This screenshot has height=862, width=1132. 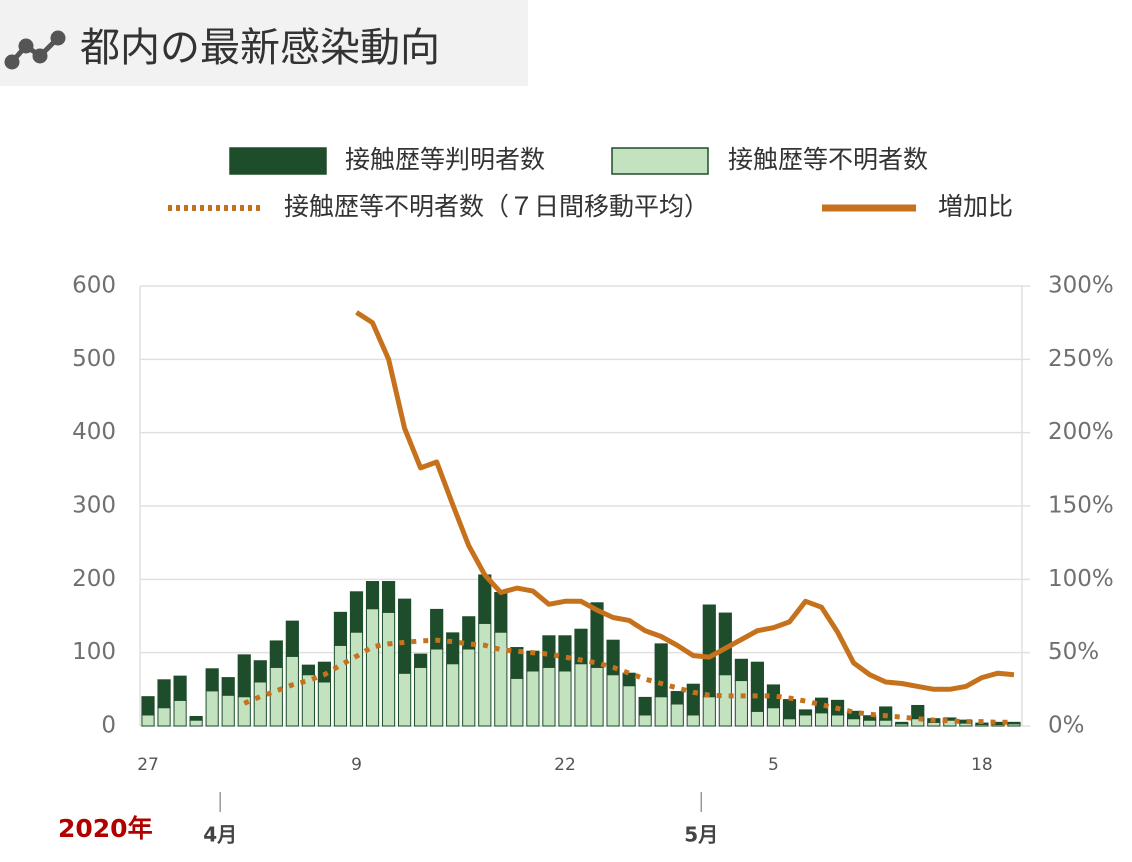 What do you see at coordinates (94, 432) in the screenshot?
I see `y-tick-label: 400` at bounding box center [94, 432].